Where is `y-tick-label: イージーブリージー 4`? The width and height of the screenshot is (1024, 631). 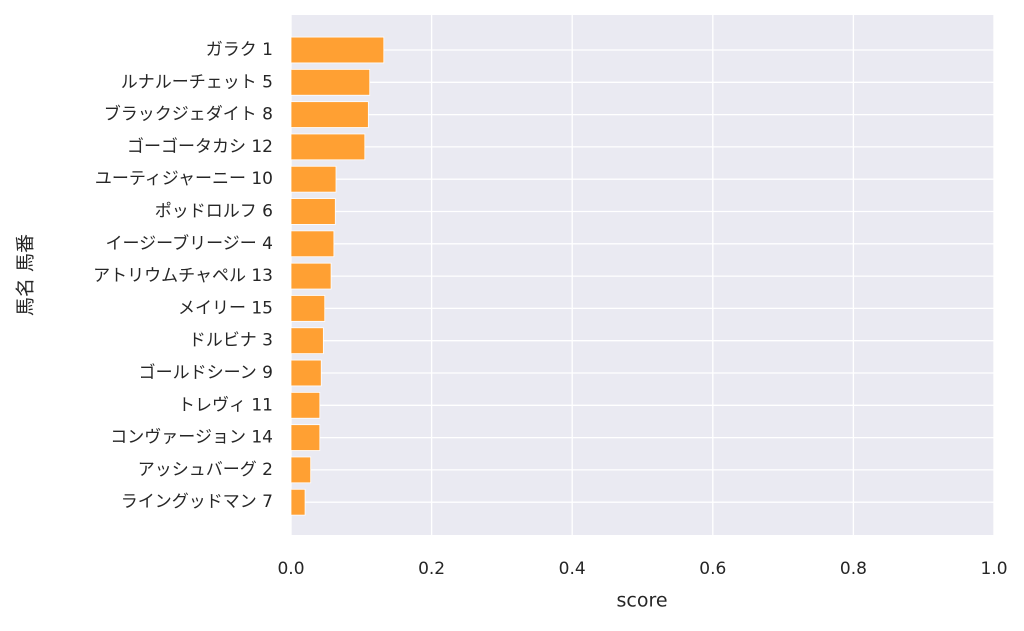
y-tick-label: イージーブリージー 4 is located at coordinates (189, 243).